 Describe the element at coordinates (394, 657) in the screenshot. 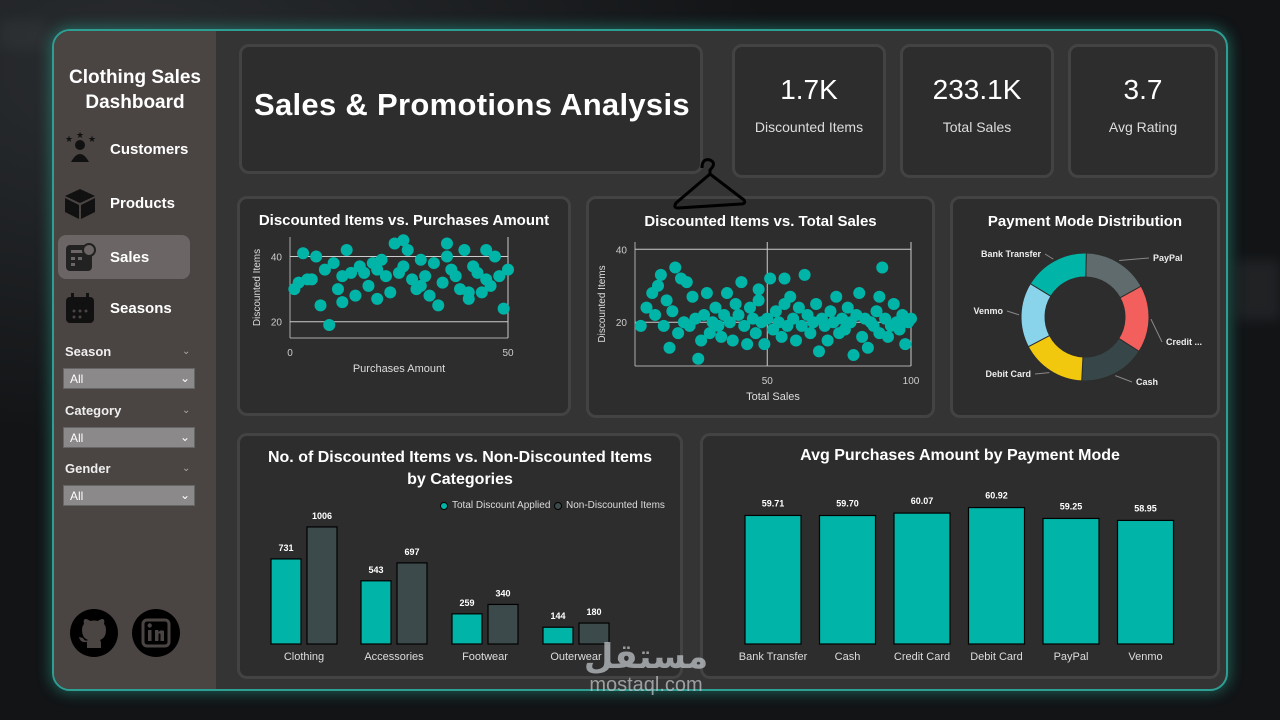

I see `x-tick-label: Accessories` at that location.